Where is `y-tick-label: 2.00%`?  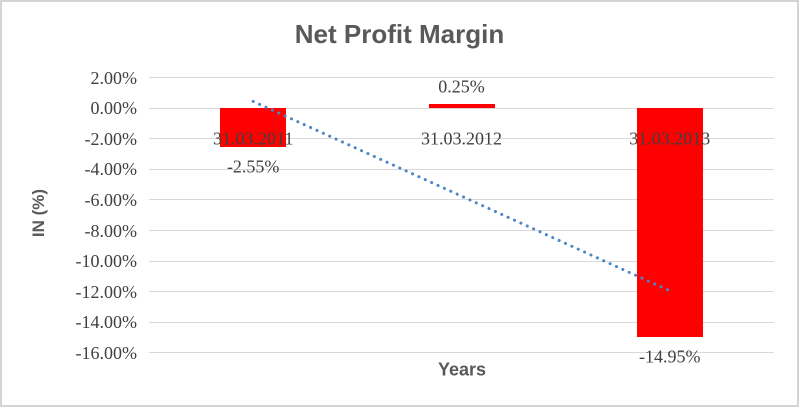
y-tick-label: 2.00% is located at coordinates (114, 77).